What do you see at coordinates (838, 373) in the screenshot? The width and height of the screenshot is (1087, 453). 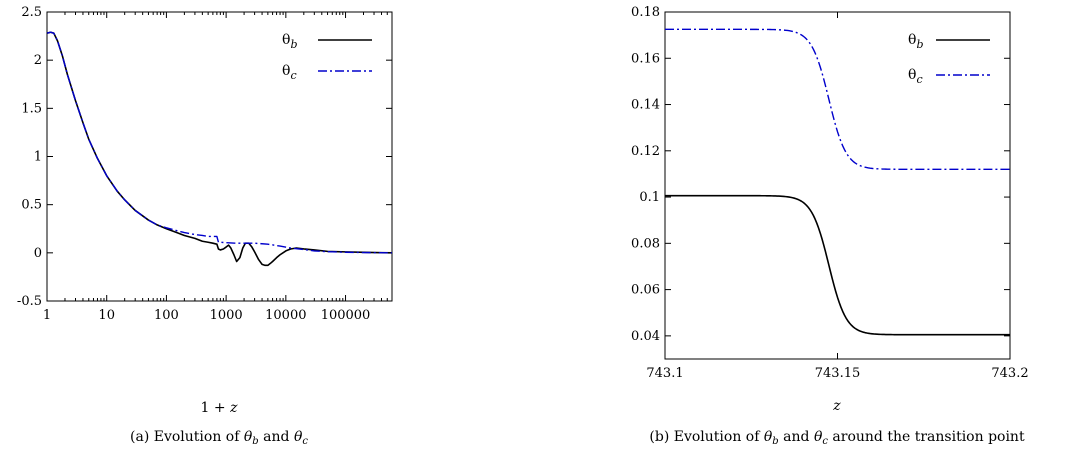 I see `x-tick-label: 743.15` at bounding box center [838, 373].